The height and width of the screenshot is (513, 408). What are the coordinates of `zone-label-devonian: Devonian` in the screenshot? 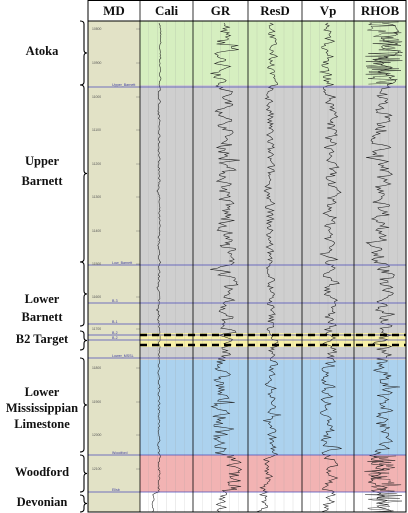 It's located at (42, 502).